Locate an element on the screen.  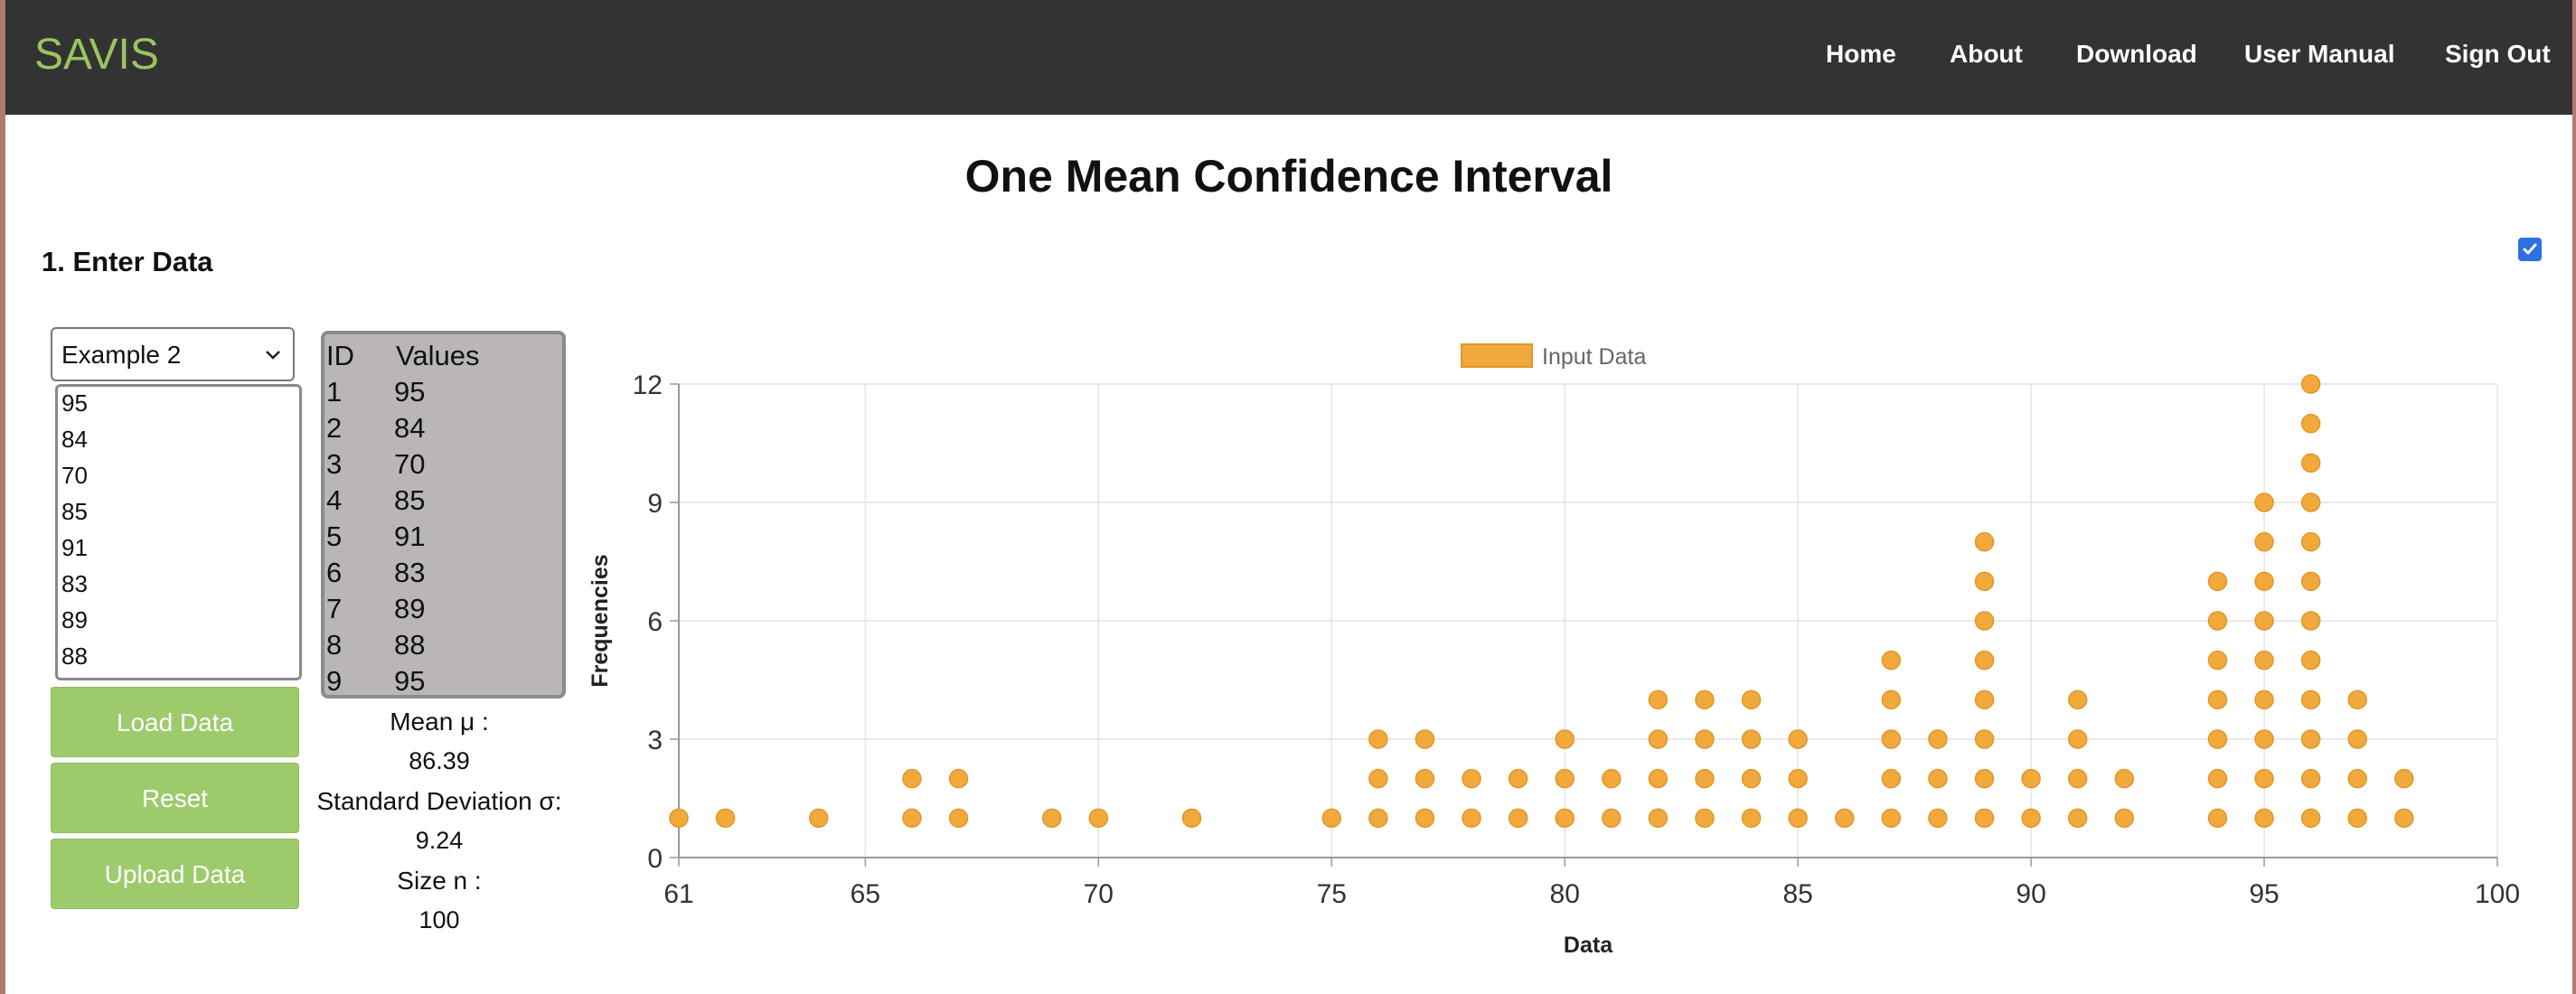
dataset-select: Example 2 is located at coordinates (173, 354).